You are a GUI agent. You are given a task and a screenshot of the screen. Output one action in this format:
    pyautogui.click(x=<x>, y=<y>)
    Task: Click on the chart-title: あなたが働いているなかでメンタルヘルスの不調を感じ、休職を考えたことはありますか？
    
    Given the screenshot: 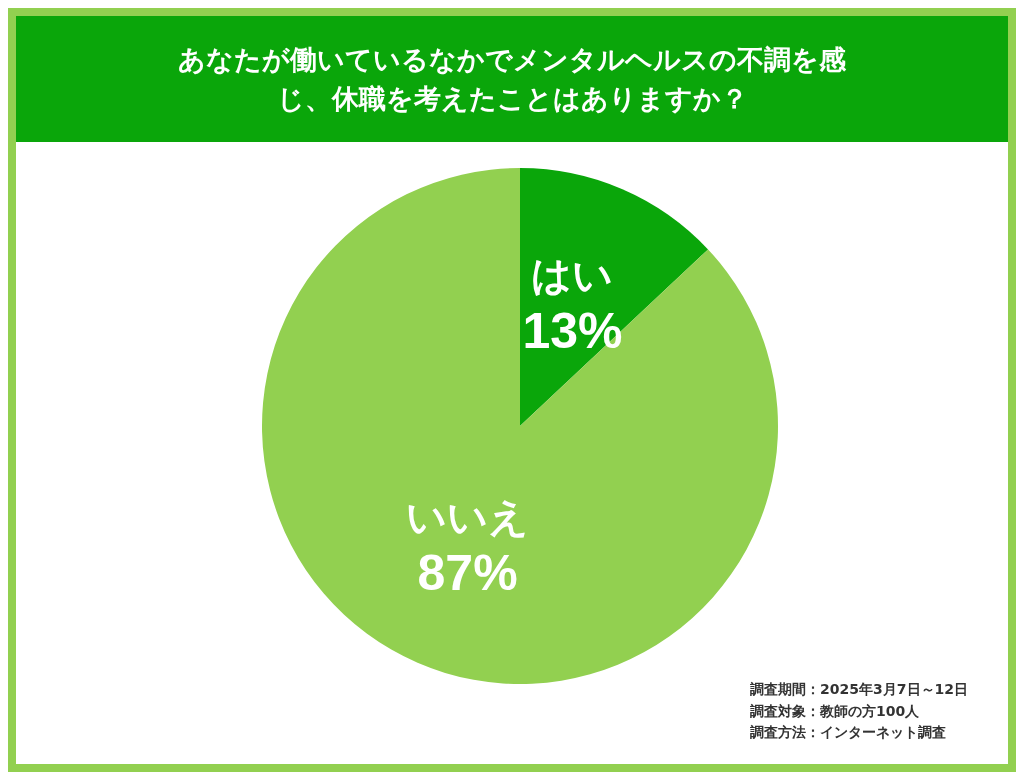 What is the action you would take?
    pyautogui.click(x=512, y=79)
    